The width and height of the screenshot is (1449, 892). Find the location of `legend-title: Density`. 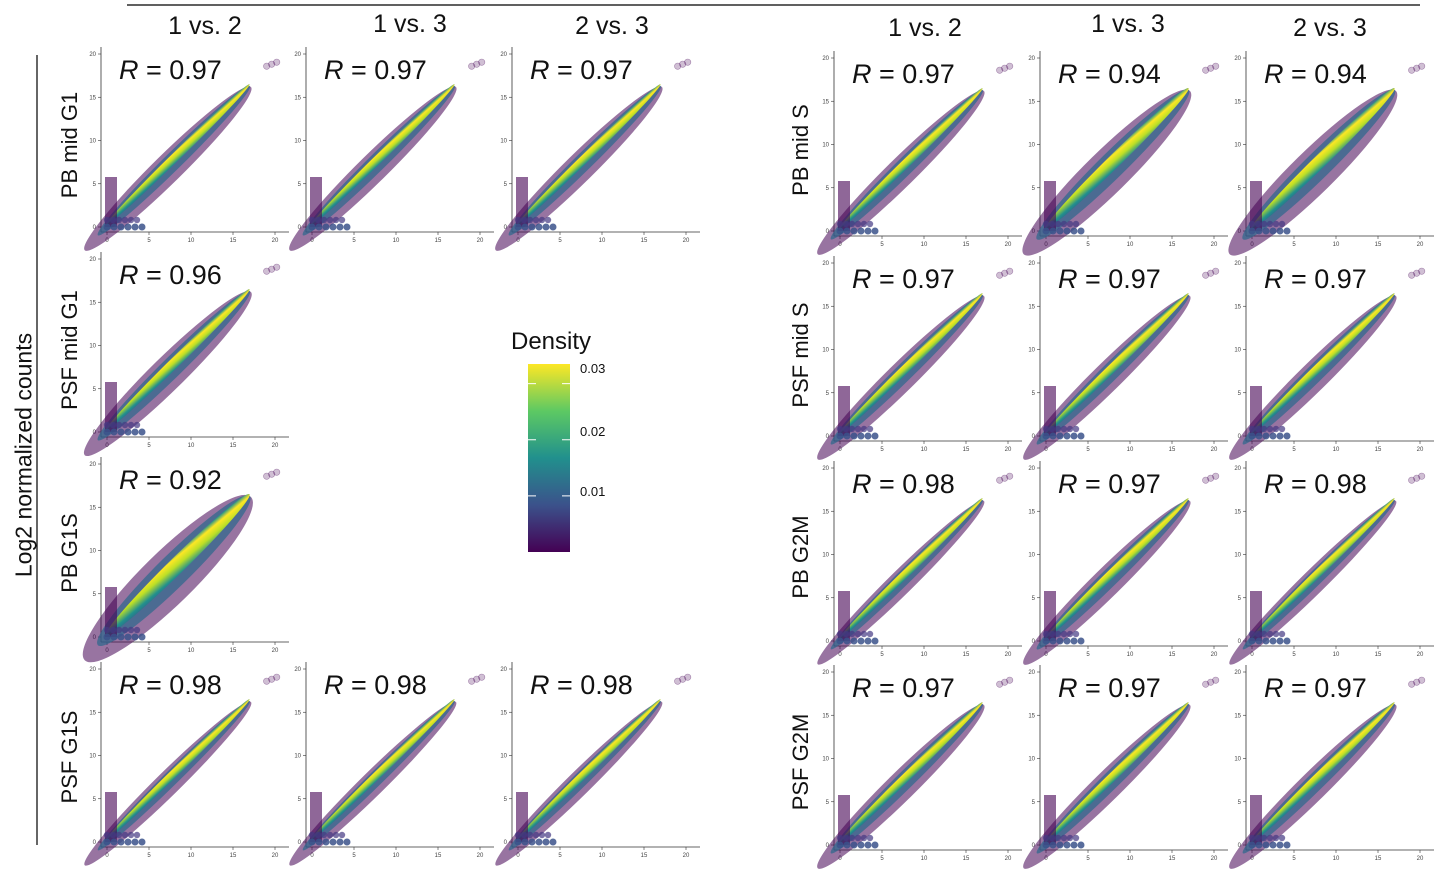

legend-title: Density is located at coordinates (551, 341).